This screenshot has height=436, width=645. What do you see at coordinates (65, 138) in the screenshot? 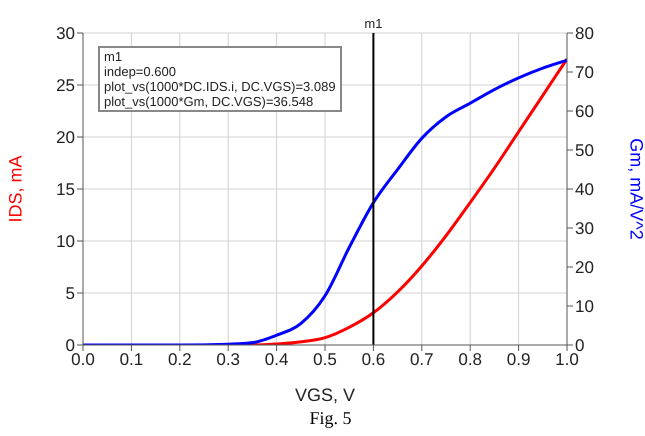
I see `y-tick-label: 20` at bounding box center [65, 138].